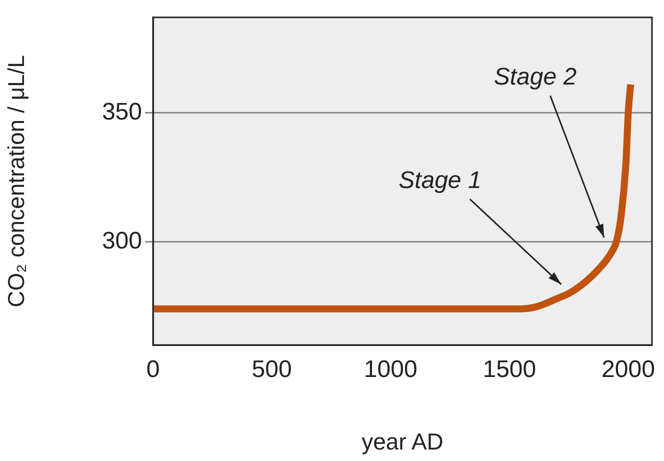  I want to click on x-tick-label: 2000, so click(628, 370).